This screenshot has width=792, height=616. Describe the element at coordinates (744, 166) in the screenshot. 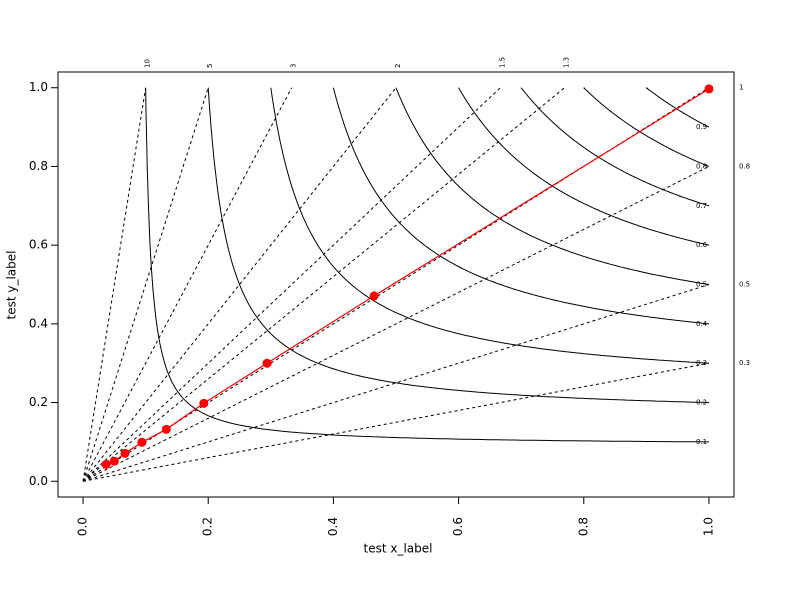

I see `ratio-label: 0.8` at that location.